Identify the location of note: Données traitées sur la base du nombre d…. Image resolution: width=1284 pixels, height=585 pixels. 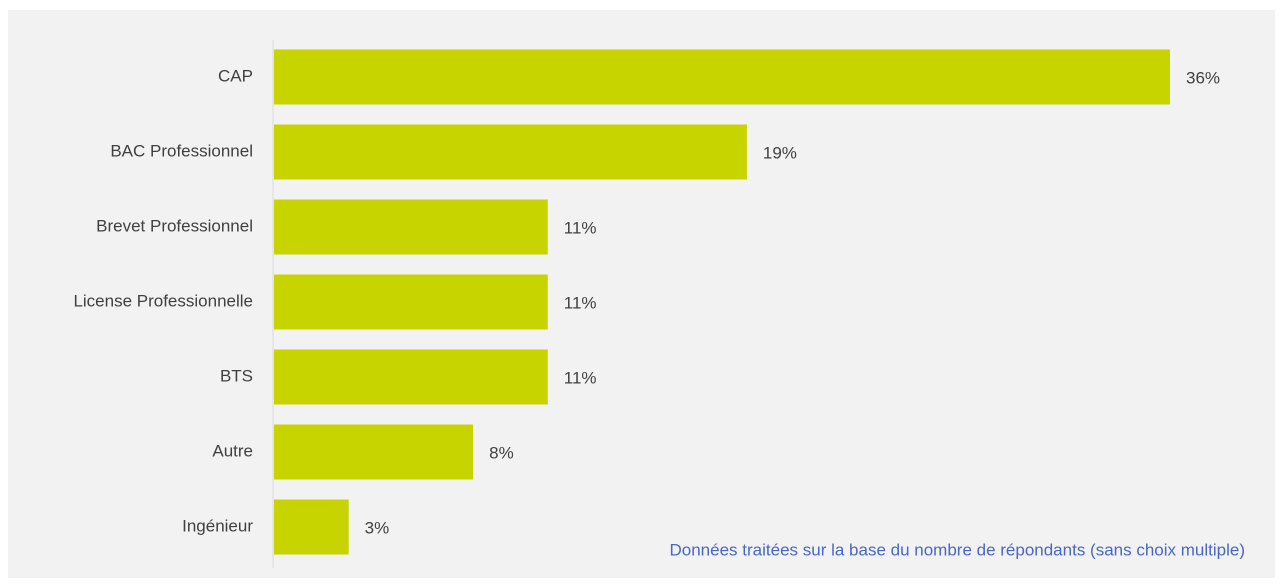
(958, 549).